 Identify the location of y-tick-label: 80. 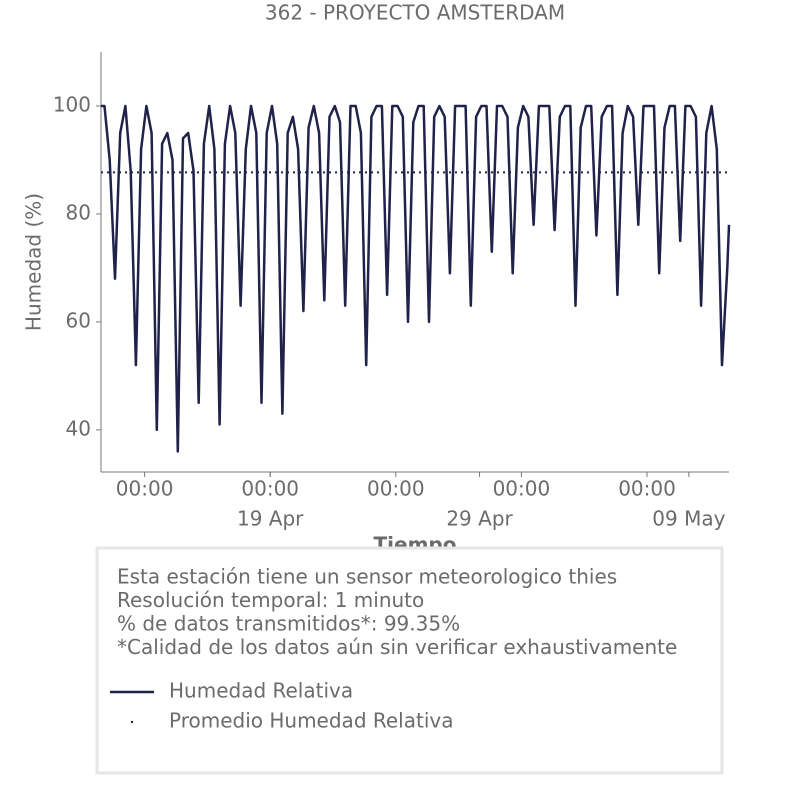
(78, 212).